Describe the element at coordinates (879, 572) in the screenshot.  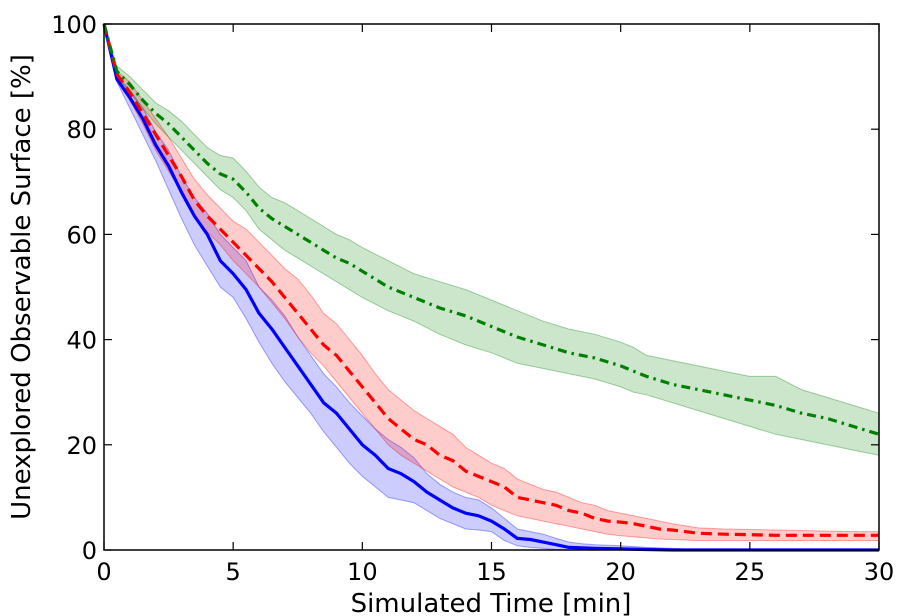
I see `x-tick-label: 30` at that location.